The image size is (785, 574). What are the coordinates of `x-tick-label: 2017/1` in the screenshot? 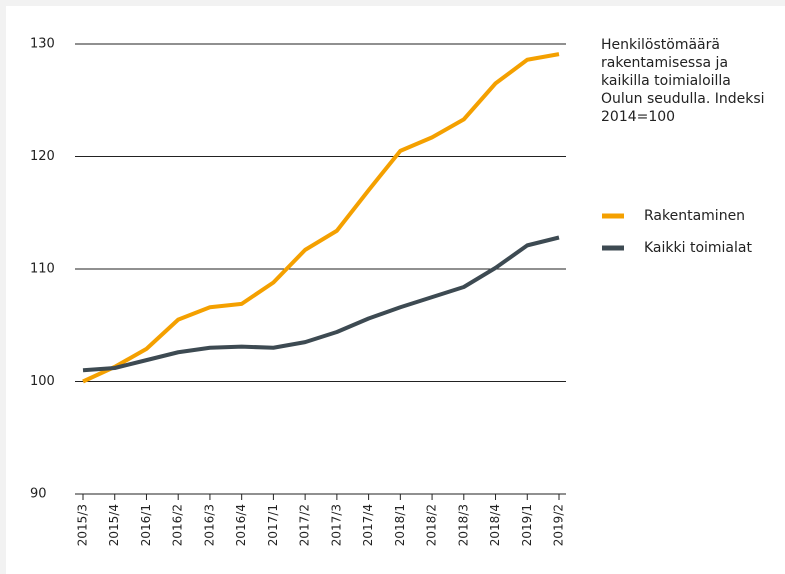 It's located at (273, 525).